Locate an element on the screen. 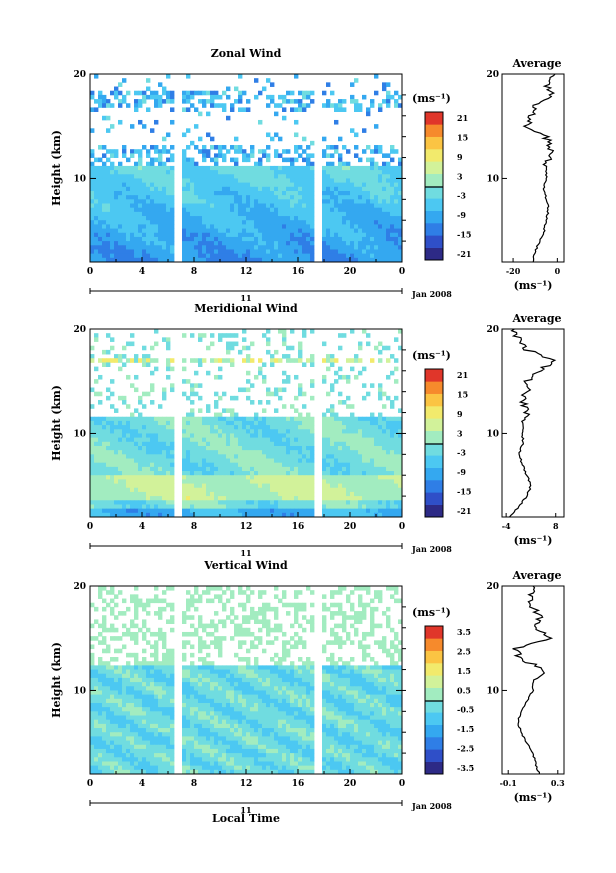  colorbar-tick-label: -3 is located at coordinates (461, 453).